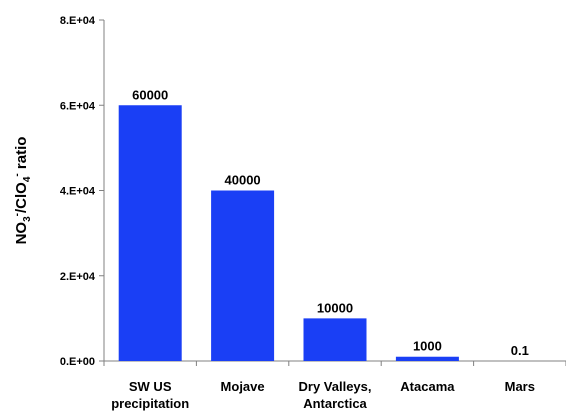 The image size is (566, 418). What do you see at coordinates (21, 155) in the screenshot?
I see `y-axis-title-part: ratio` at bounding box center [21, 155].